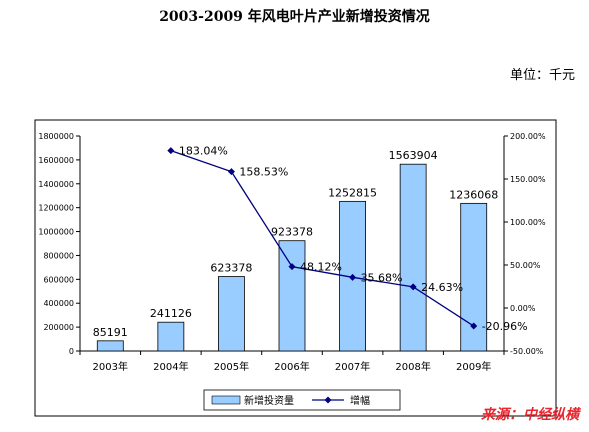 This screenshot has width=589, height=432. Describe the element at coordinates (328, 400) in the screenshot. I see `legend-line-marker` at that location.